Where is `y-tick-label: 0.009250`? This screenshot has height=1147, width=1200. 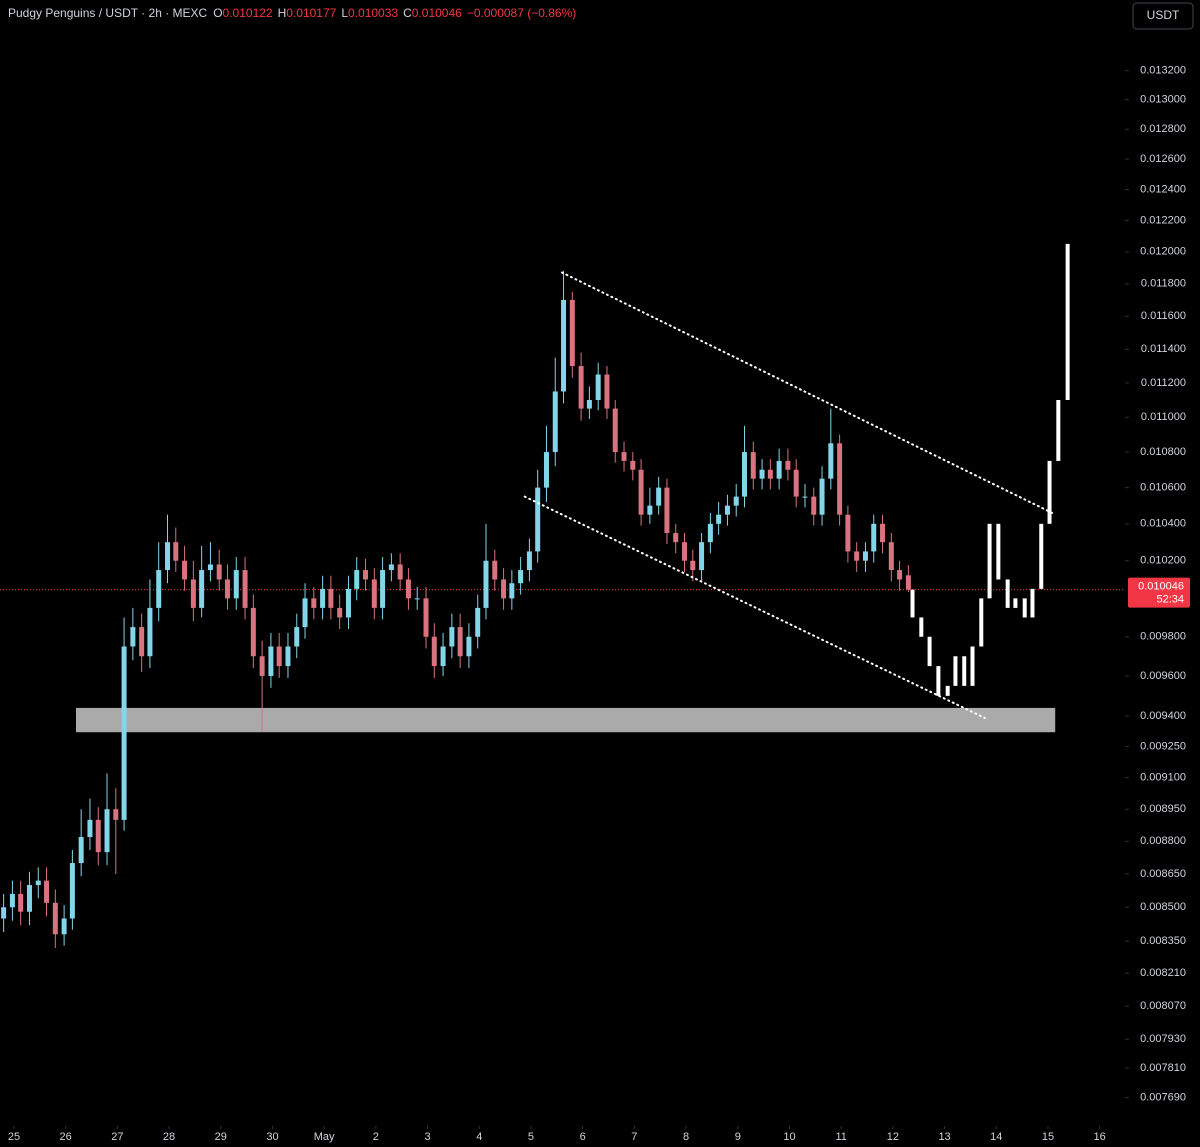 y-tick-label: 0.009250 is located at coordinates (1163, 746).